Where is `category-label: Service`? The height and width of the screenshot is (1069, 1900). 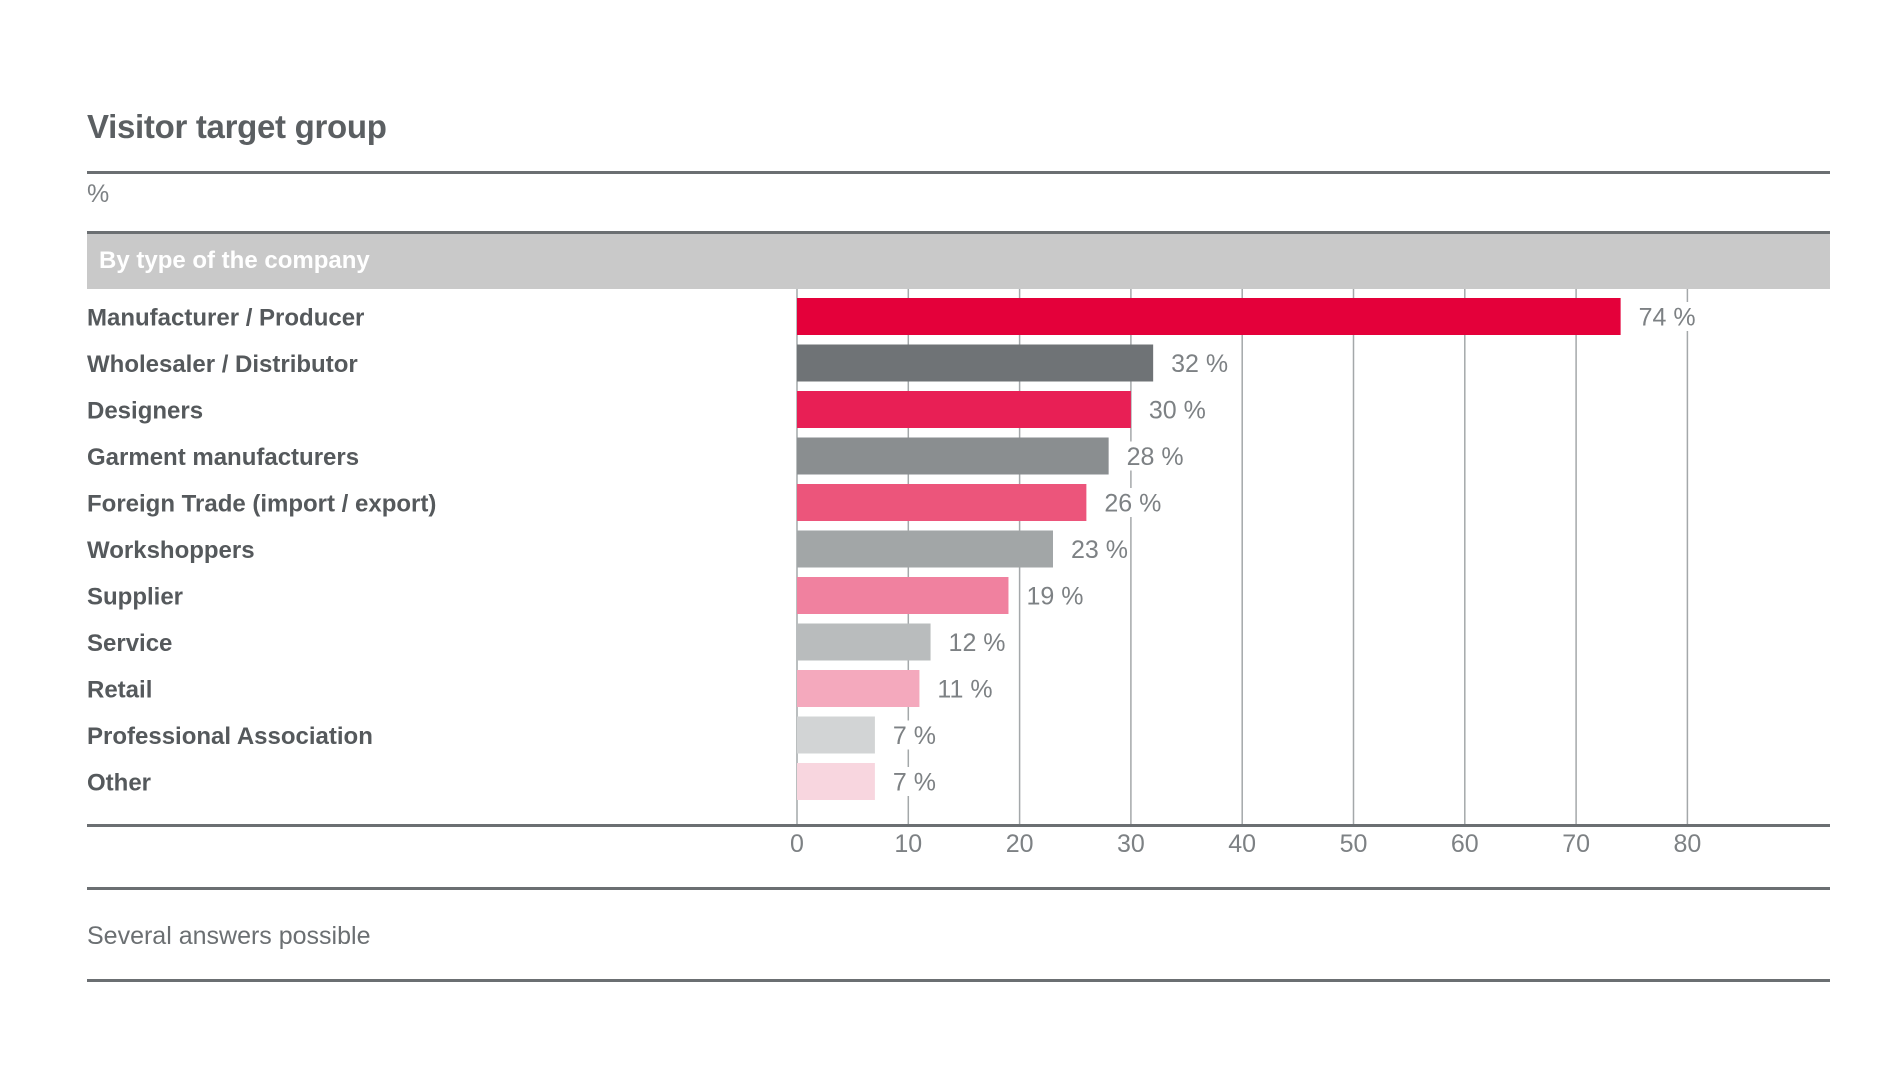
category-label: Service is located at coordinates (129, 643).